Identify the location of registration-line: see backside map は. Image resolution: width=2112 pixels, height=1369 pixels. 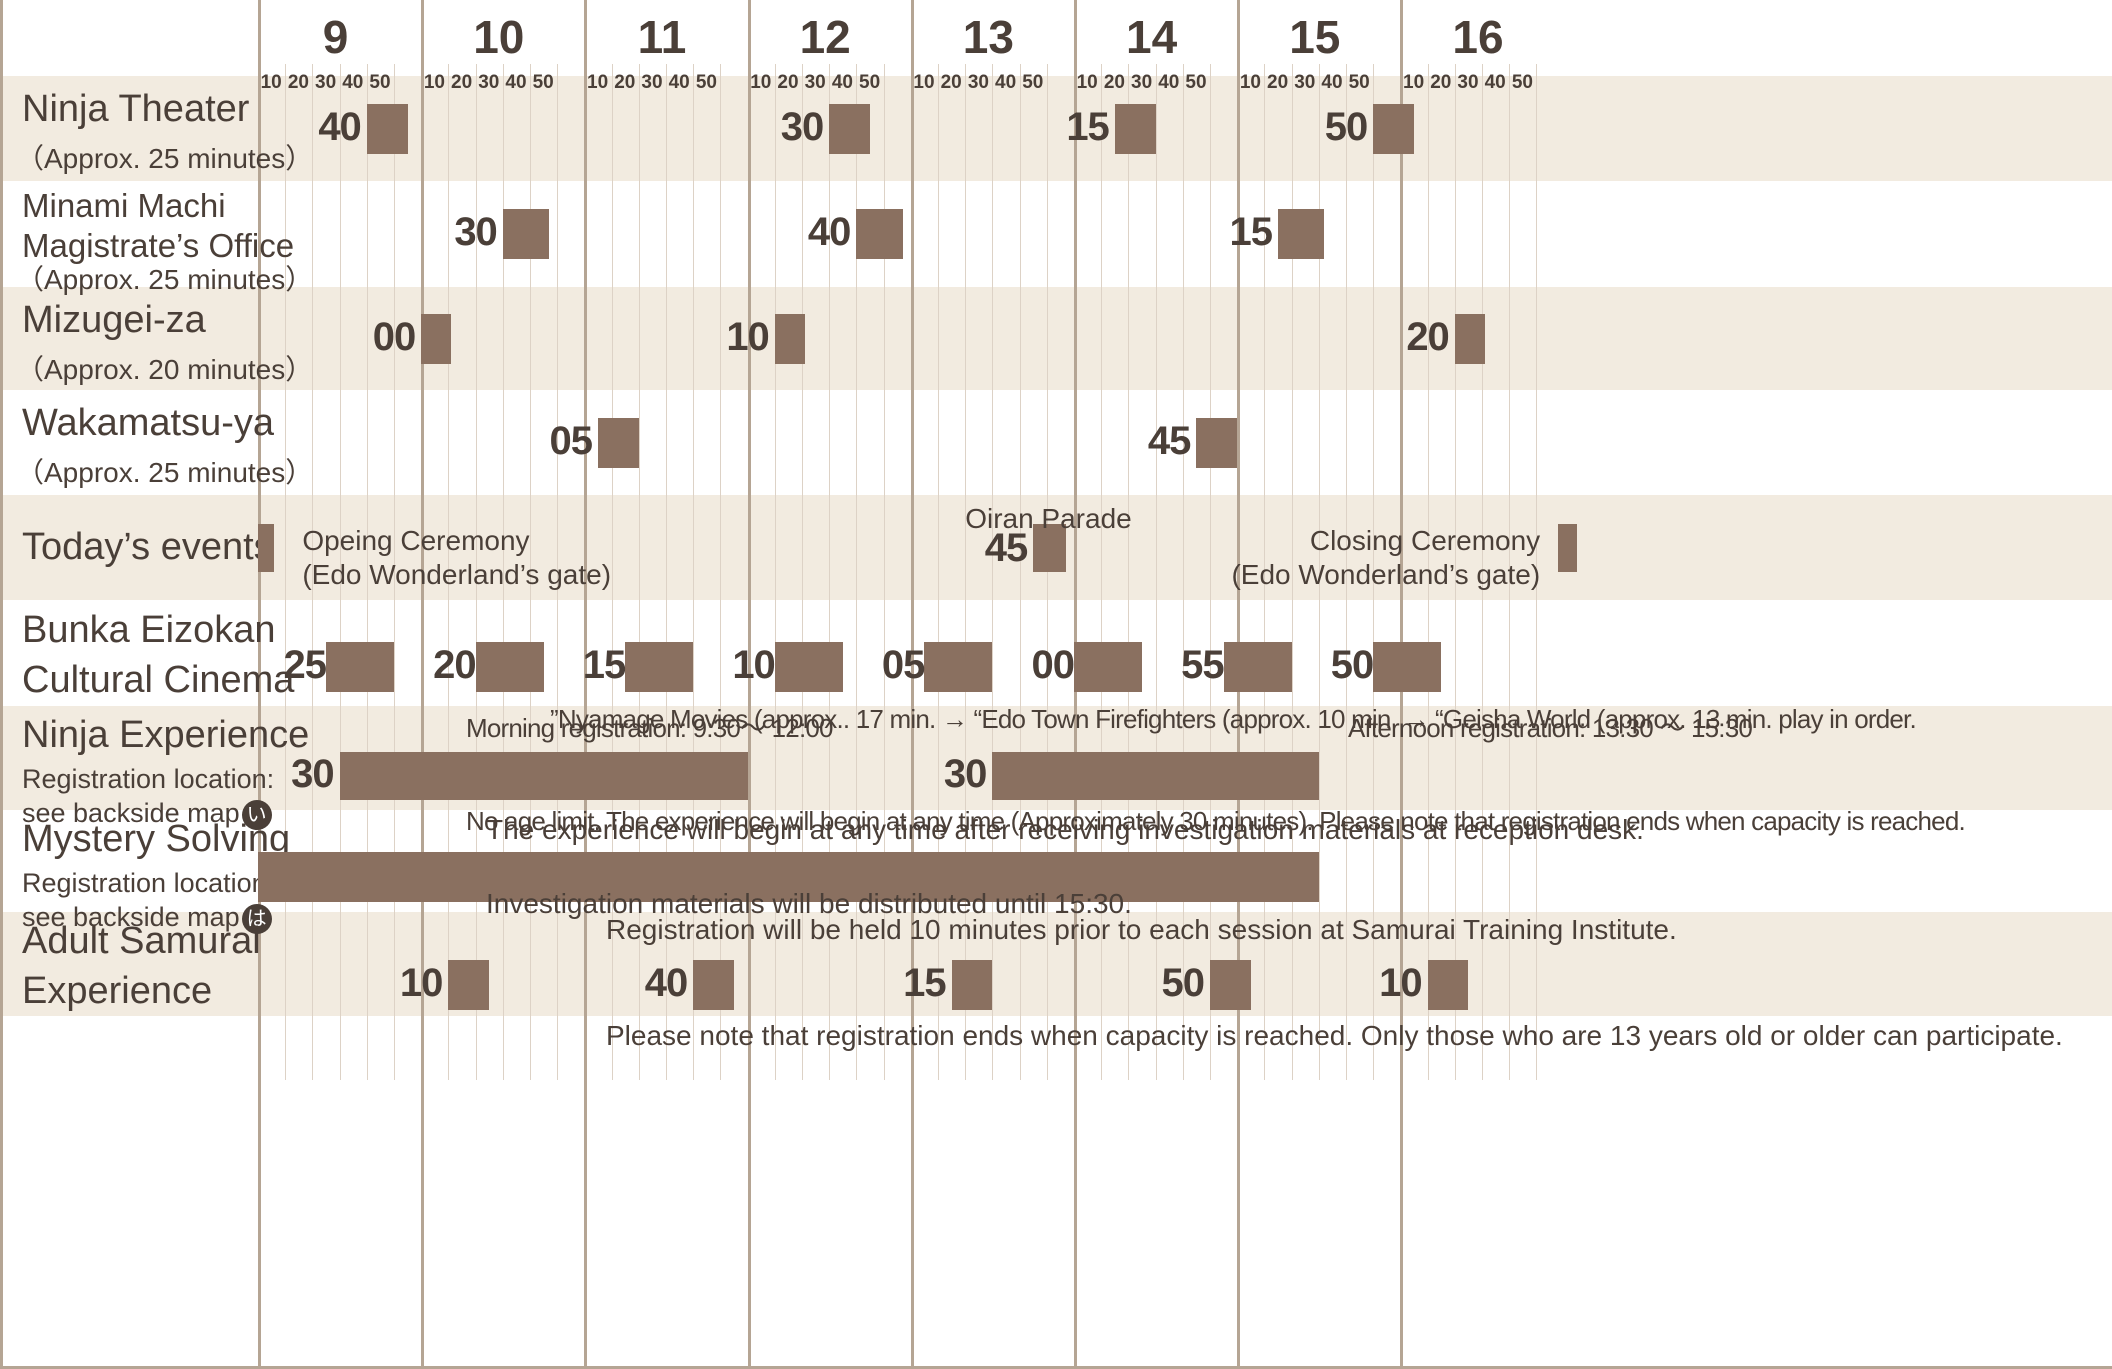
(147, 917).